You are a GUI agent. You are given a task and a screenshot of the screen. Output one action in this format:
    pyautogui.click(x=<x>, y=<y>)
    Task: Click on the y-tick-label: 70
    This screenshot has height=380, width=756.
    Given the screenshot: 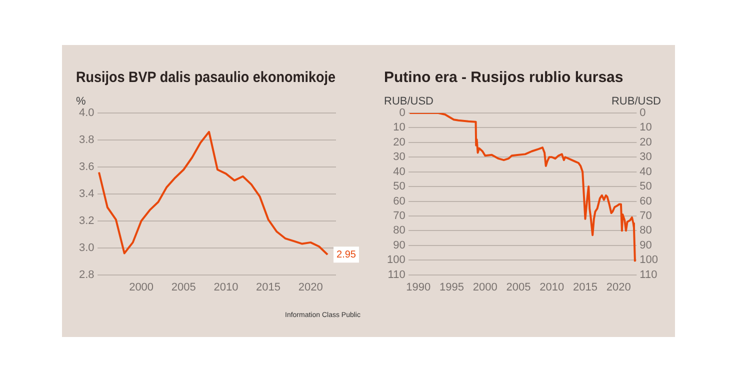 What is the action you would take?
    pyautogui.click(x=399, y=216)
    